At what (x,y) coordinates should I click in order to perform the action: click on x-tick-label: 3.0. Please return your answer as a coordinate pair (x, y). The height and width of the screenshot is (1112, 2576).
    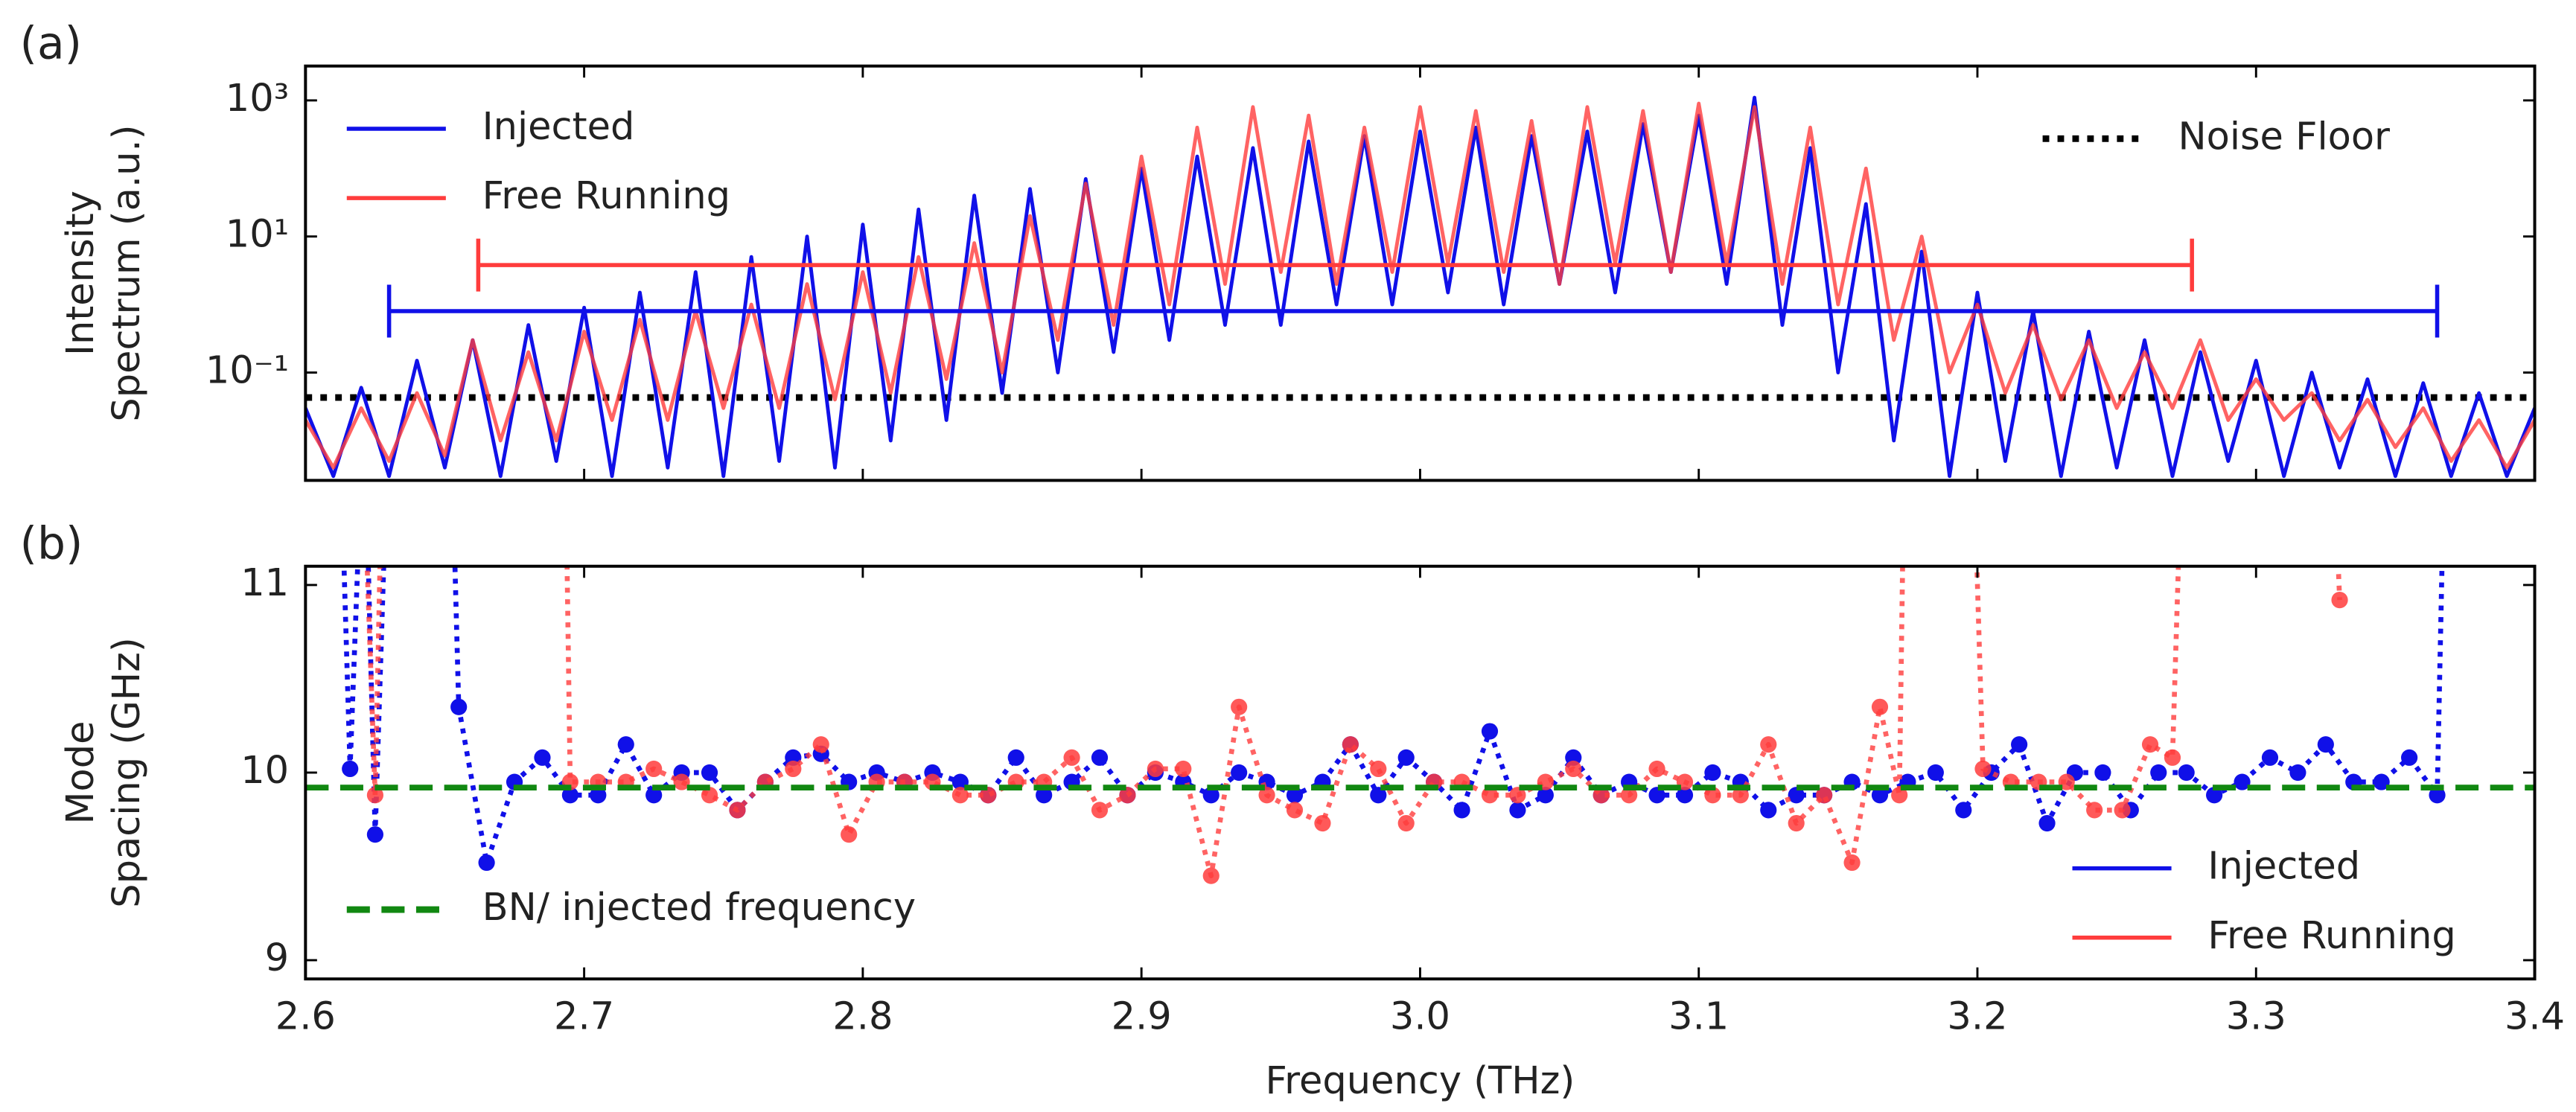
    Looking at the image, I should click on (1420, 1016).